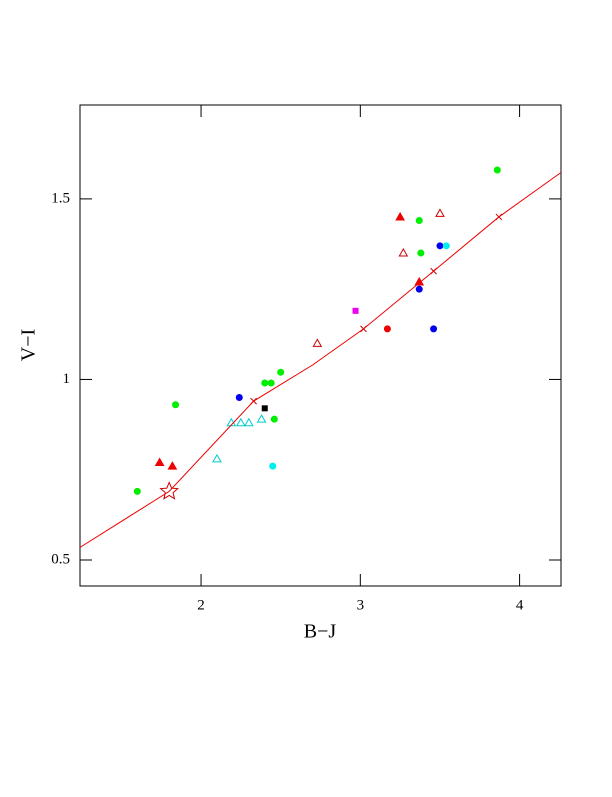 The image size is (612, 797). What do you see at coordinates (67, 379) in the screenshot?
I see `y-tick-label: 1` at bounding box center [67, 379].